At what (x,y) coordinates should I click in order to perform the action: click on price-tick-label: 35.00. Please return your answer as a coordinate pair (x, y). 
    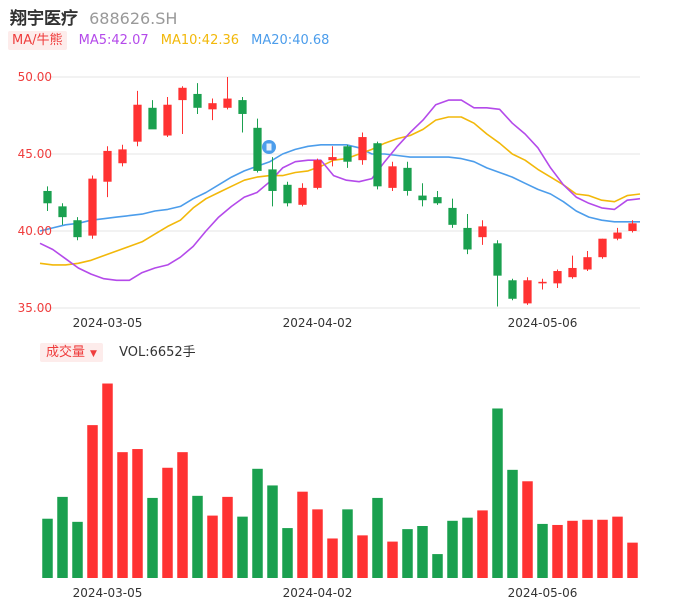
    Looking at the image, I should click on (35, 308).